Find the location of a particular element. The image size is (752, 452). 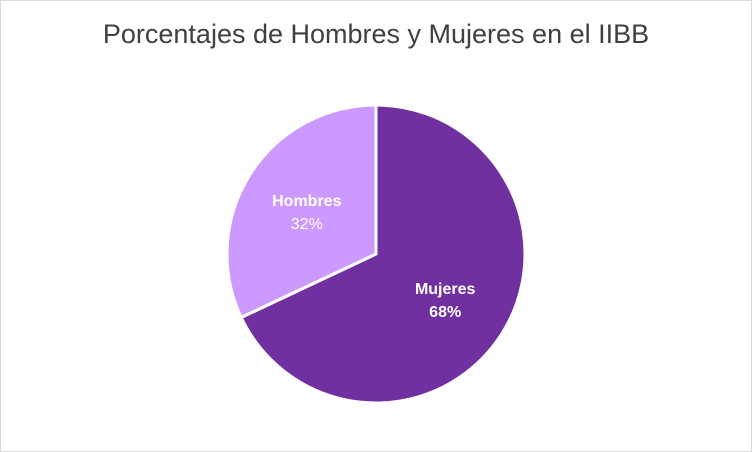

slice-value-label: 32% is located at coordinates (307, 224).